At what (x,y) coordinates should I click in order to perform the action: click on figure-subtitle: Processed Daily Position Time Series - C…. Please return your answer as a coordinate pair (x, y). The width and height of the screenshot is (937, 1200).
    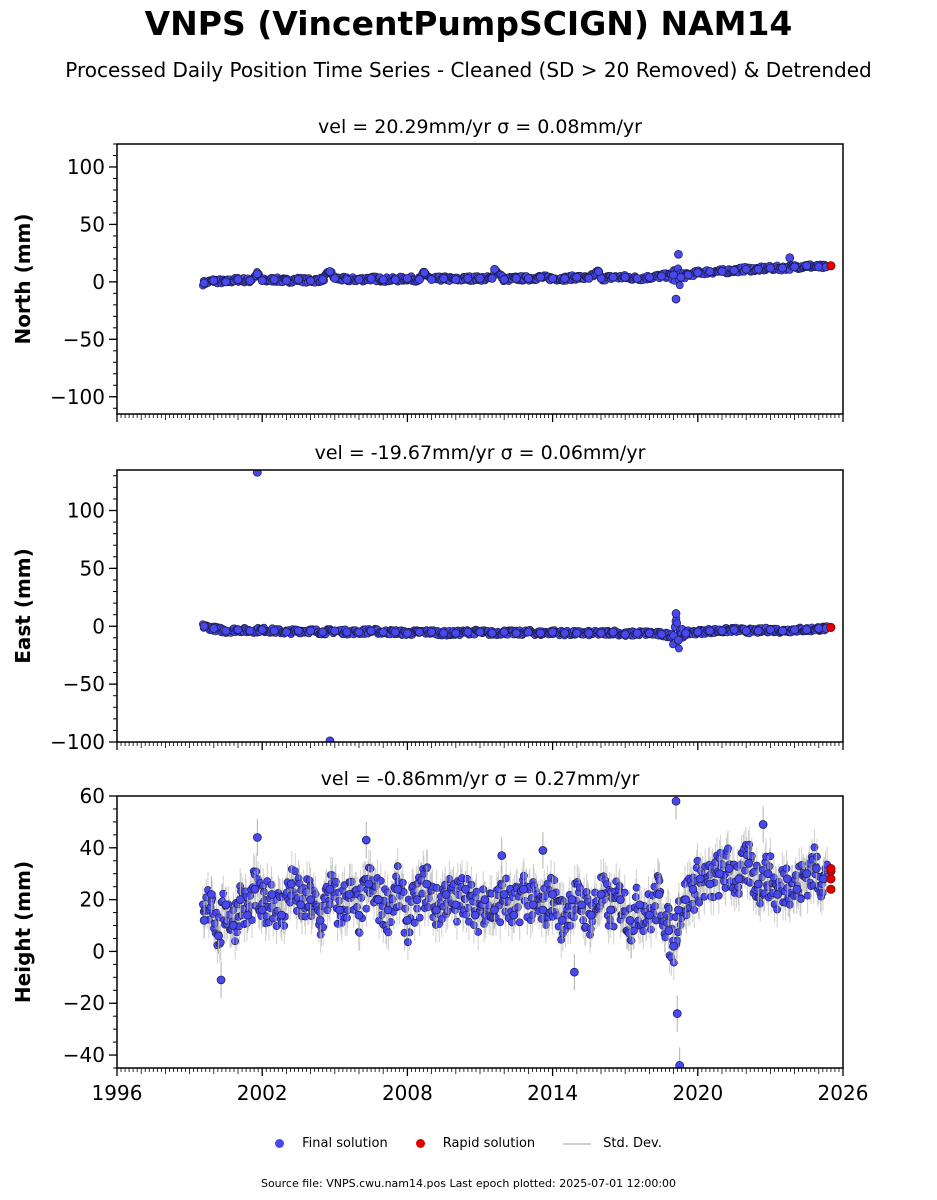
    Looking at the image, I should click on (468, 70).